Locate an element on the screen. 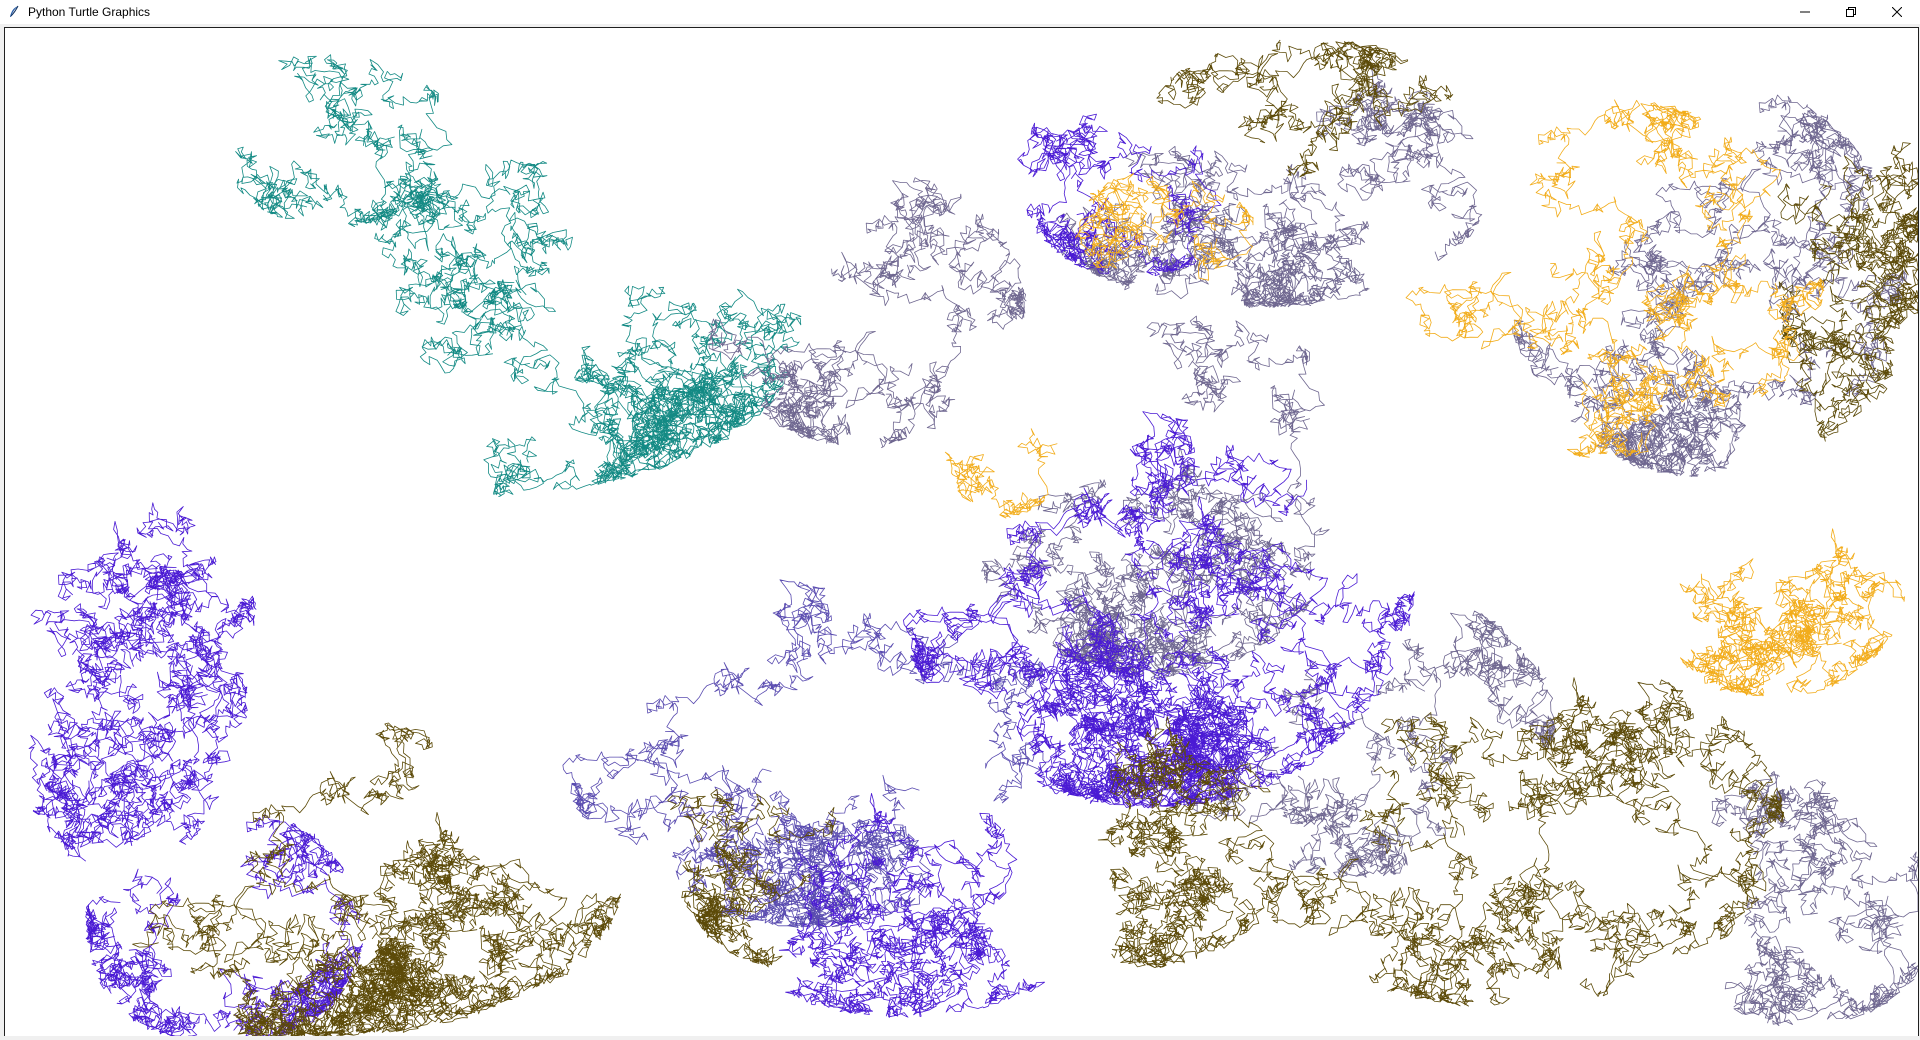 The image size is (1920, 1040). minimize-button is located at coordinates (1805, 12).